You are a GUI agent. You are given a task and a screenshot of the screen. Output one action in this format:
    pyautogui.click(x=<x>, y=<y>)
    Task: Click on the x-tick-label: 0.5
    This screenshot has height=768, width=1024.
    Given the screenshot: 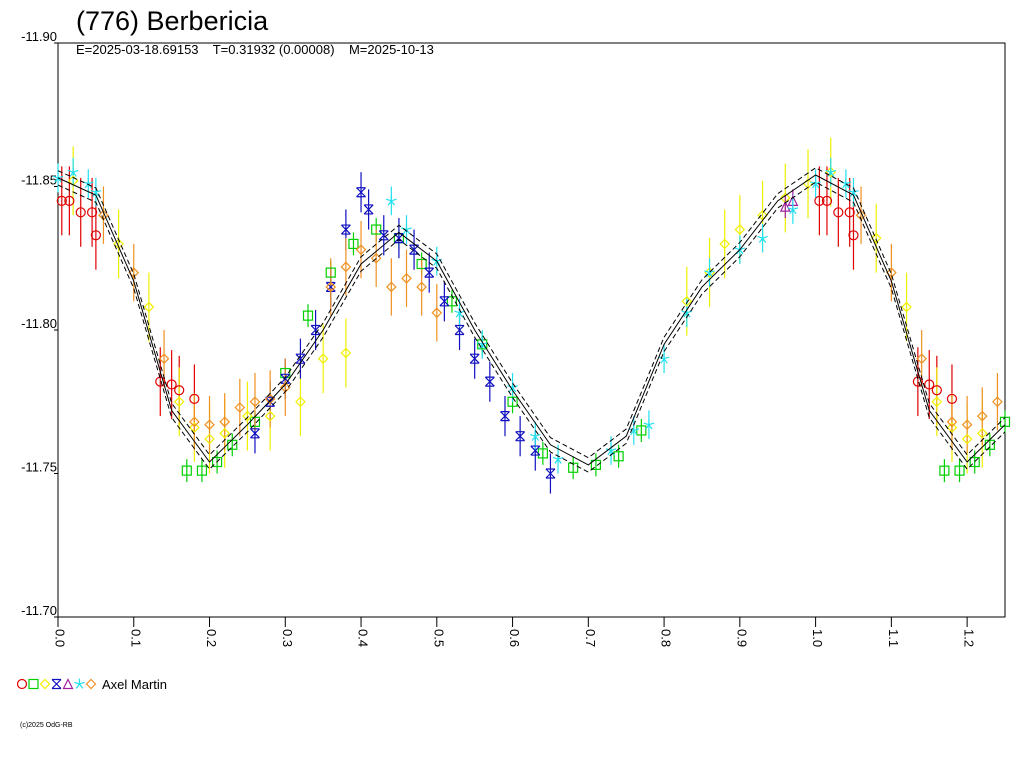 What is the action you would take?
    pyautogui.click(x=438, y=638)
    